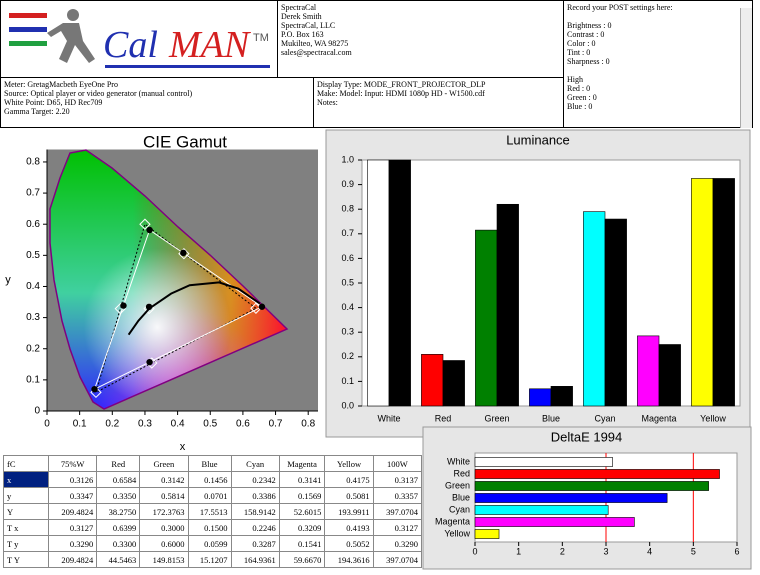 The height and width of the screenshot is (575, 760). Describe the element at coordinates (164, 463) in the screenshot. I see `table-cell: Green` at that location.